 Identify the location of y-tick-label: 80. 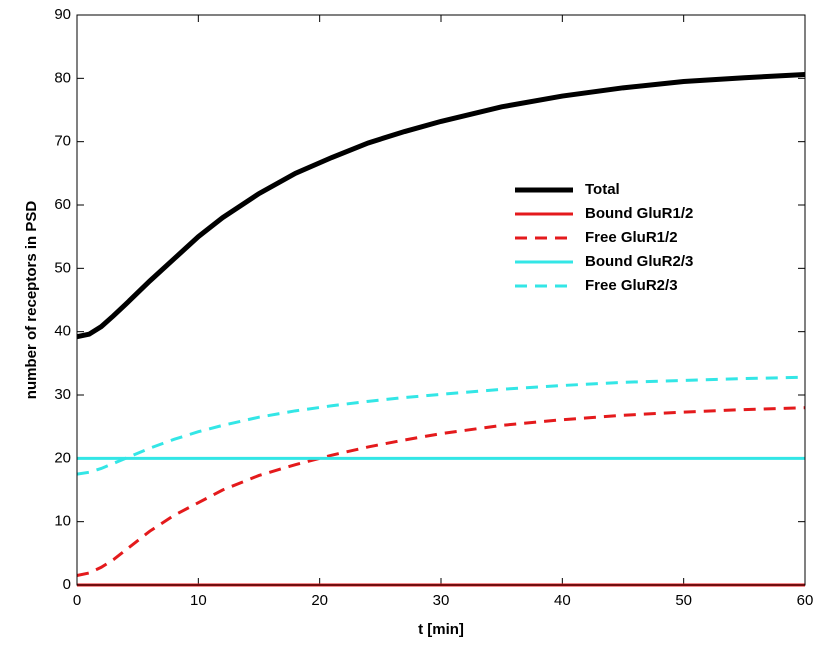
(62, 77).